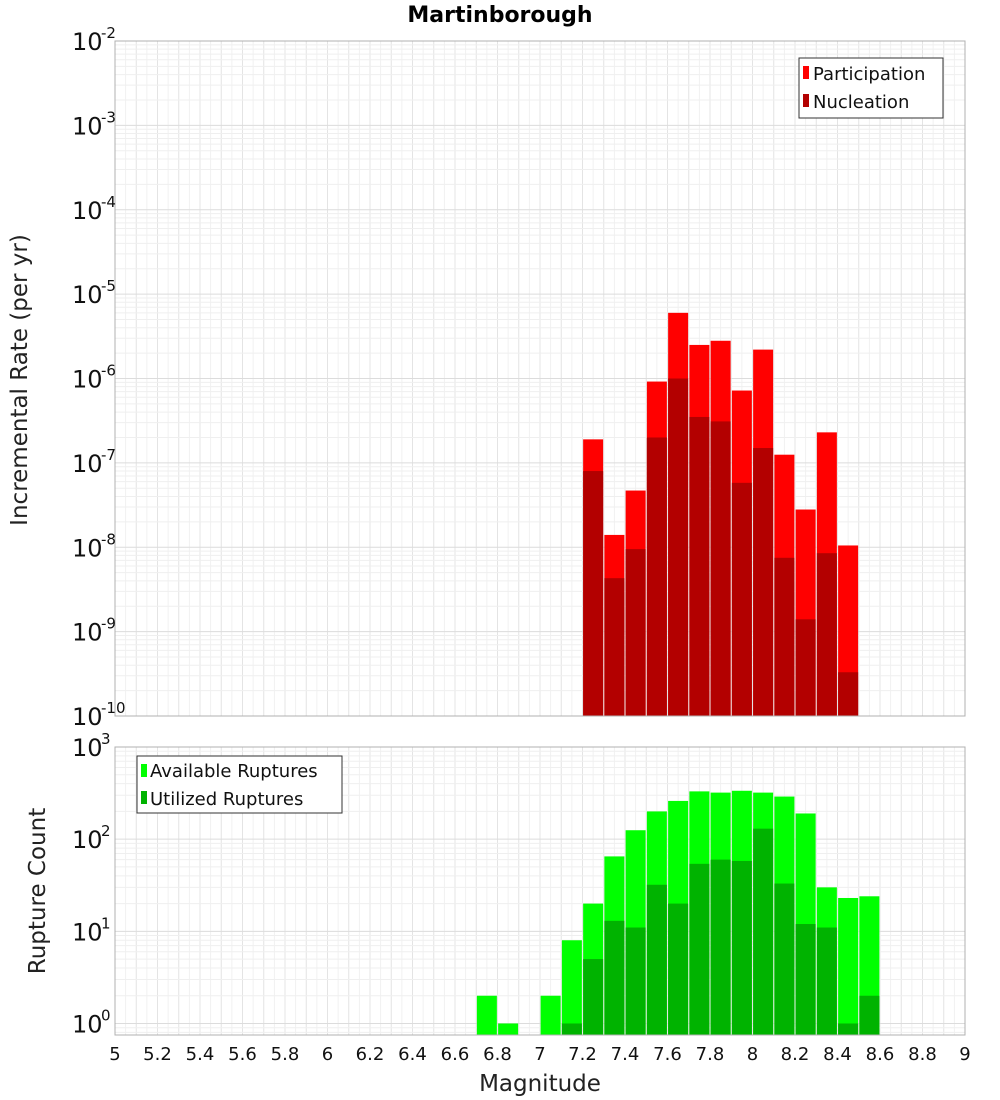 This screenshot has height=1100, width=1000. Describe the element at coordinates (108, 455) in the screenshot. I see `rate-y-tick-exponent: -7` at that location.